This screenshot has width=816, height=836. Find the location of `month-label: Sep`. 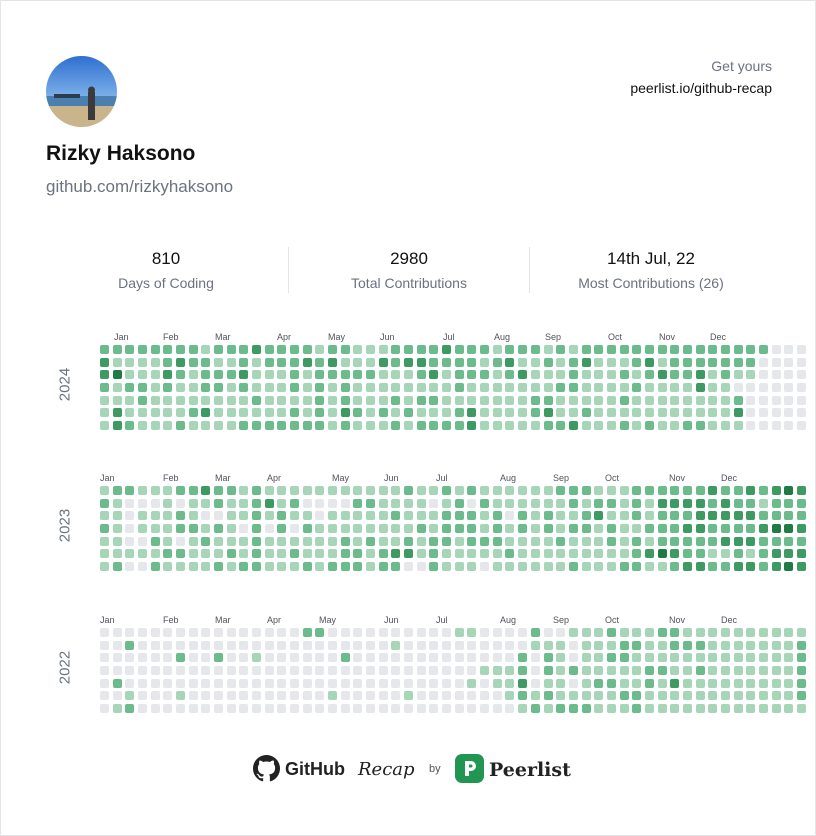

month-label: Sep is located at coordinates (561, 478).